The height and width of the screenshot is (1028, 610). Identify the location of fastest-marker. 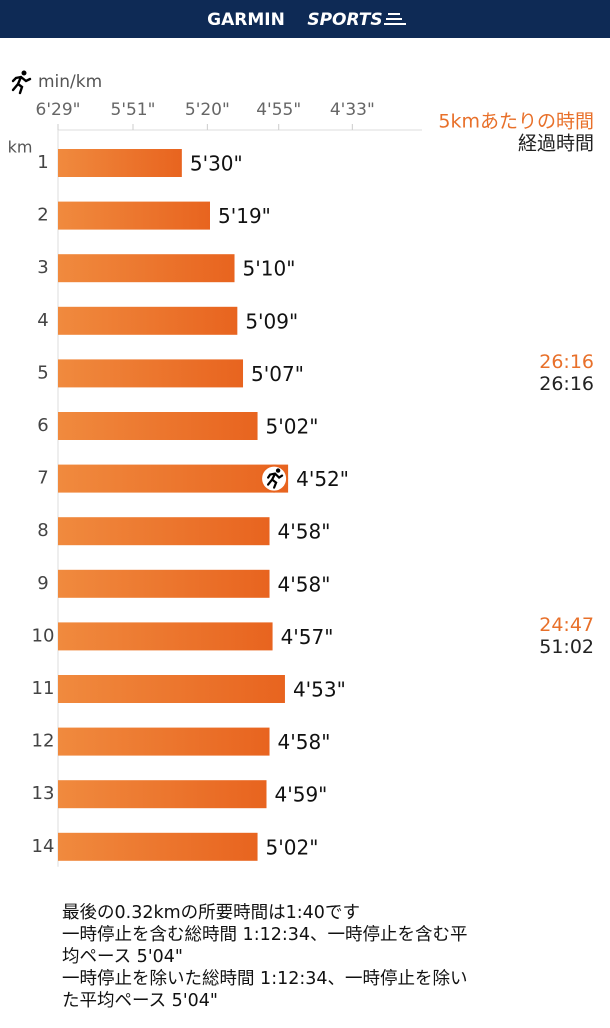
(274, 478).